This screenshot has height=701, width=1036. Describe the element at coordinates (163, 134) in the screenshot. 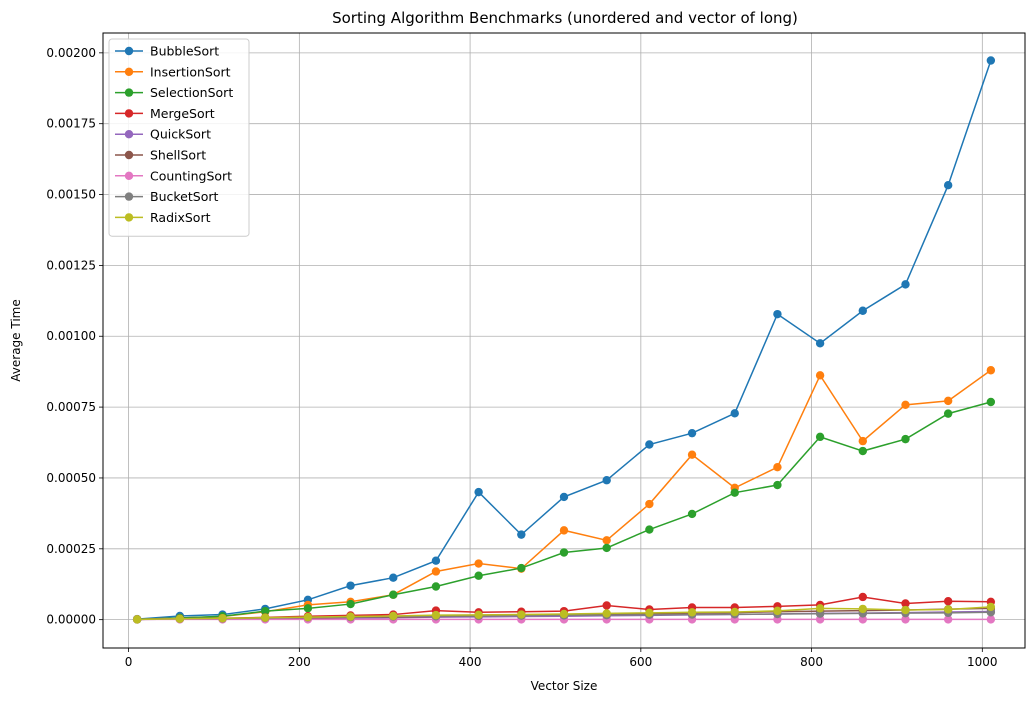

I see `legend-item: QuickSort` at that location.